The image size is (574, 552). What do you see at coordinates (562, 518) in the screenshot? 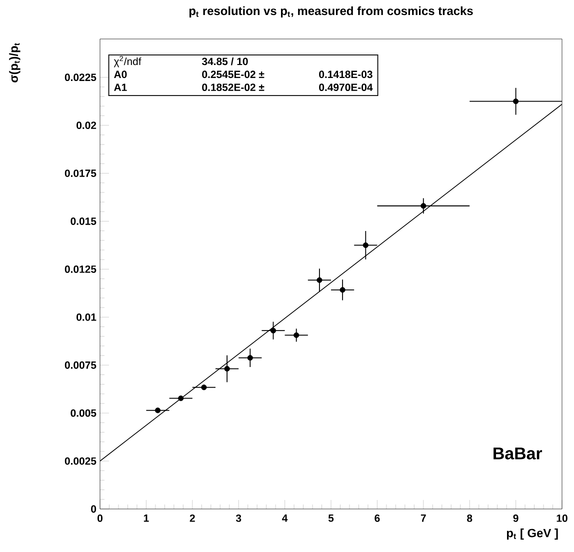
I see `x-tick-label: 10` at bounding box center [562, 518].